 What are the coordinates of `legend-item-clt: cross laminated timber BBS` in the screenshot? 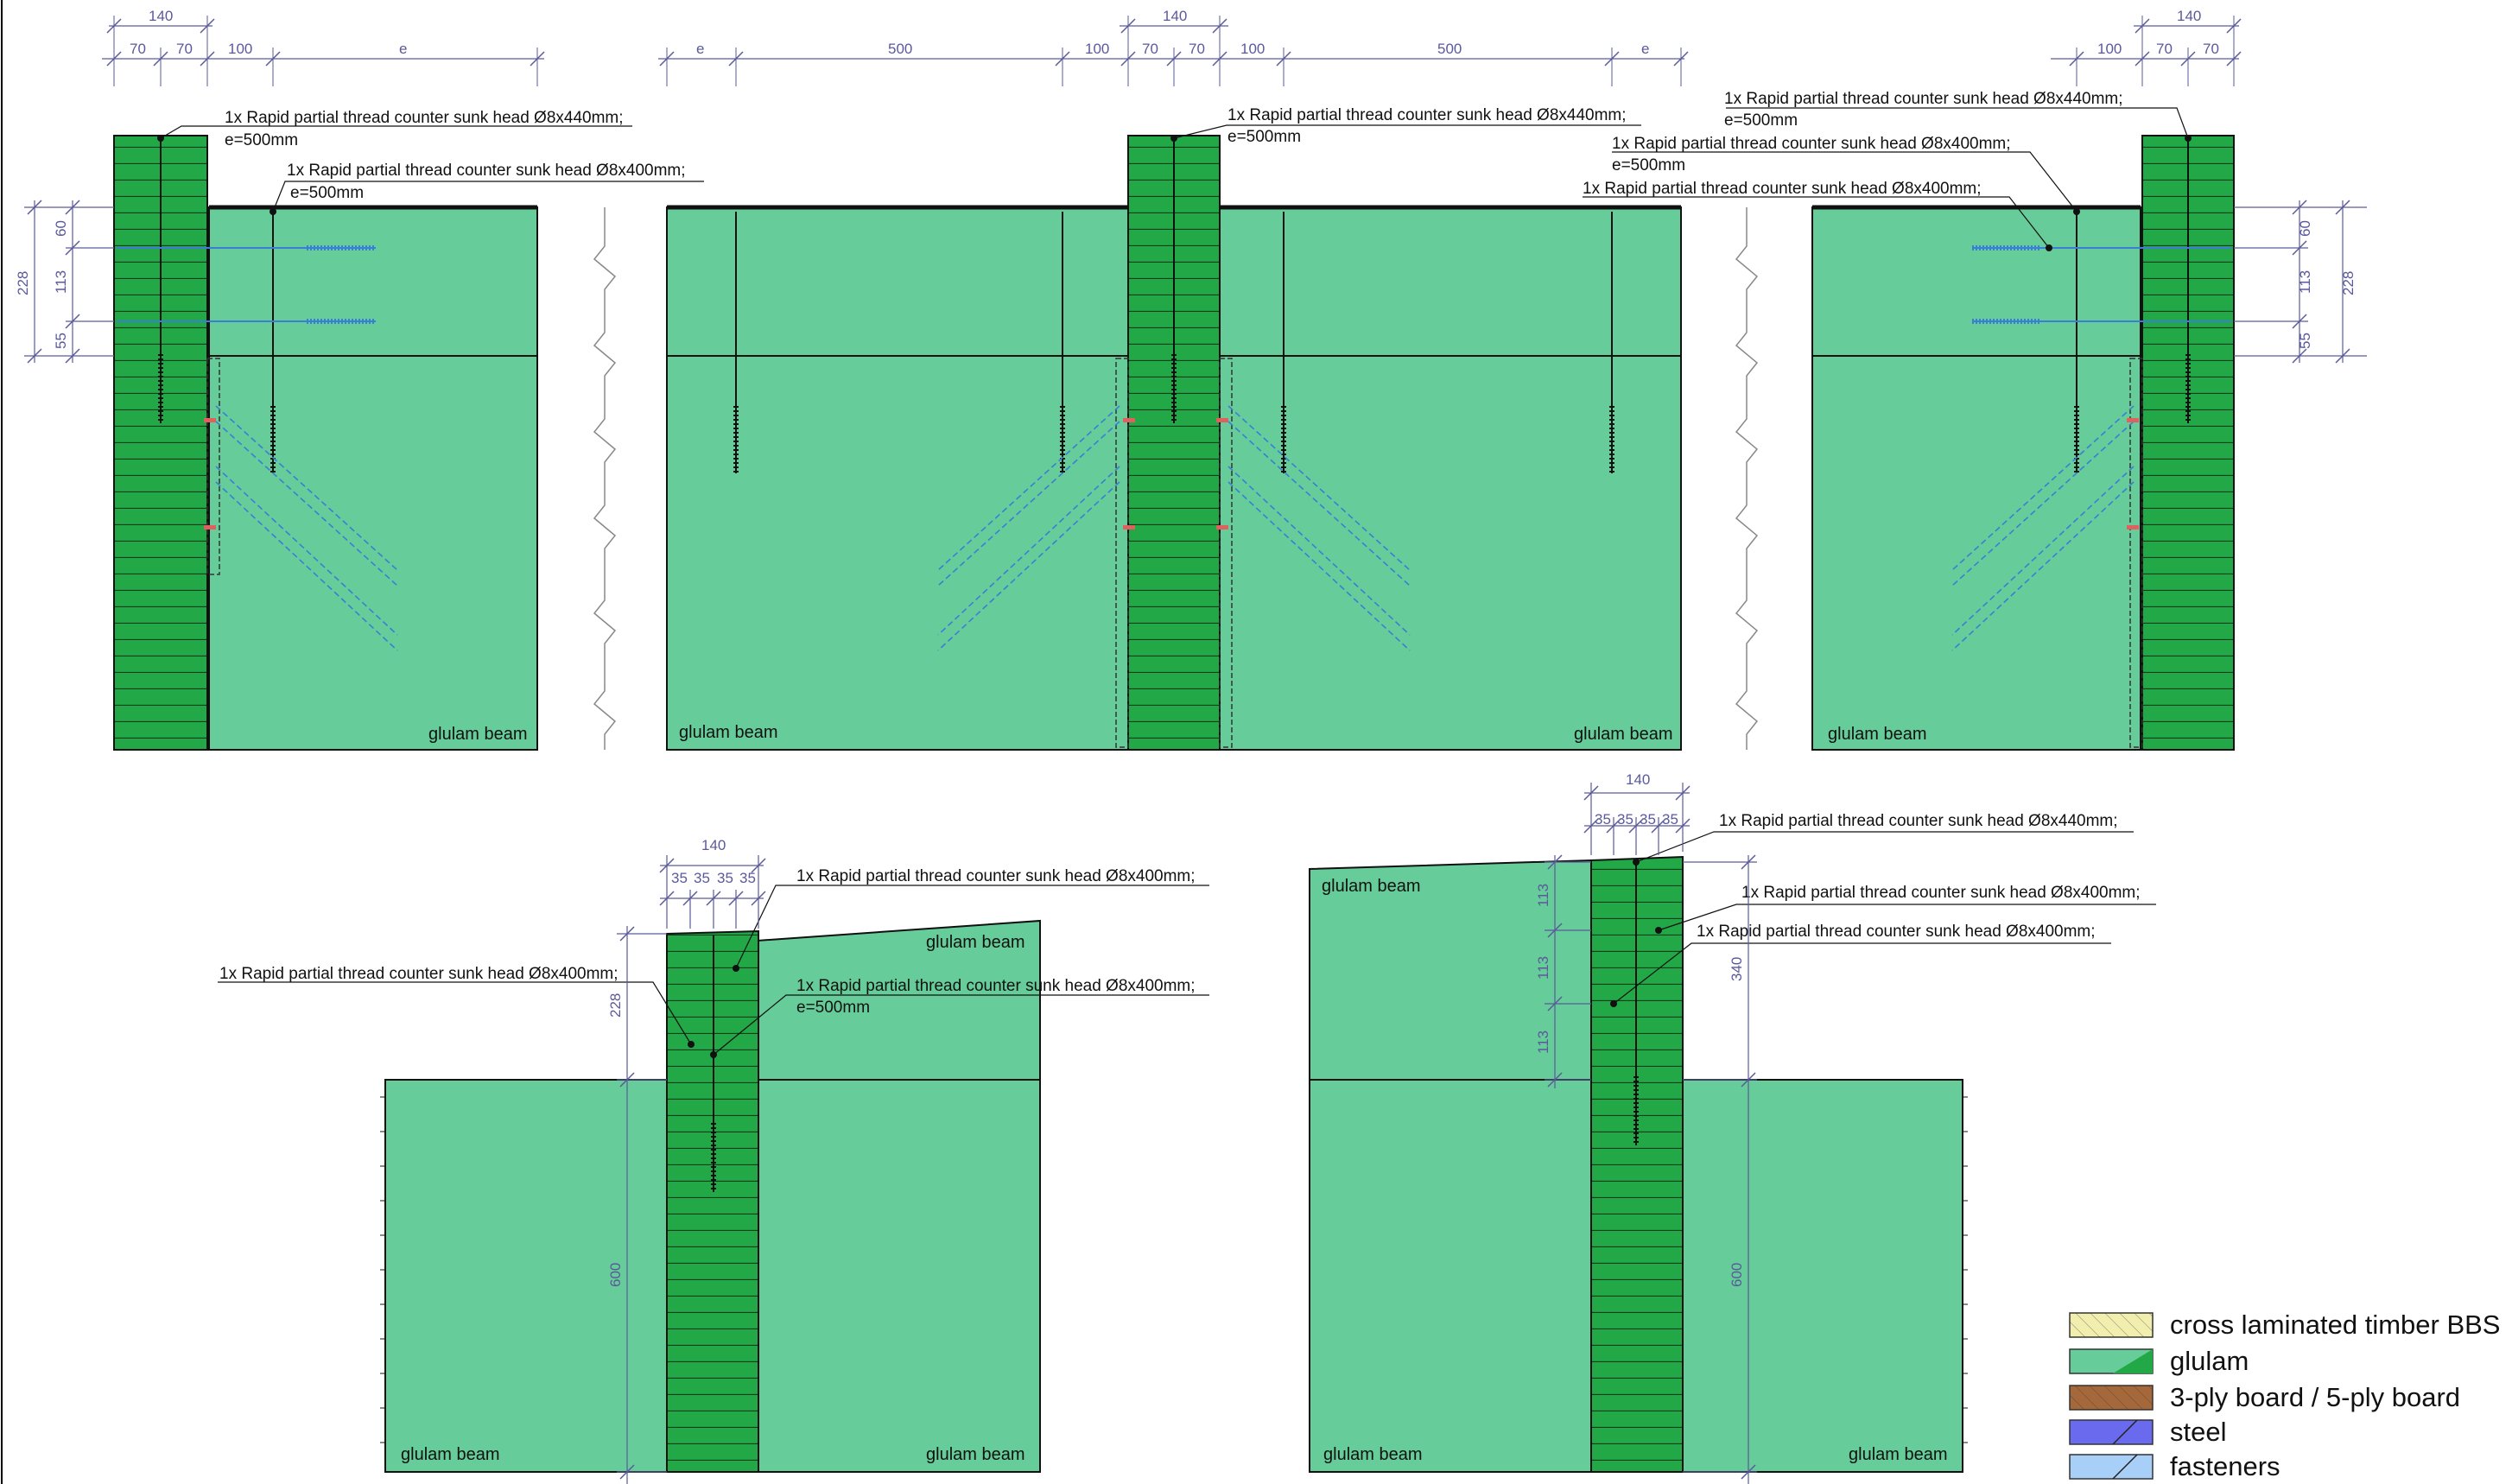 It's located at (2284, 1325).